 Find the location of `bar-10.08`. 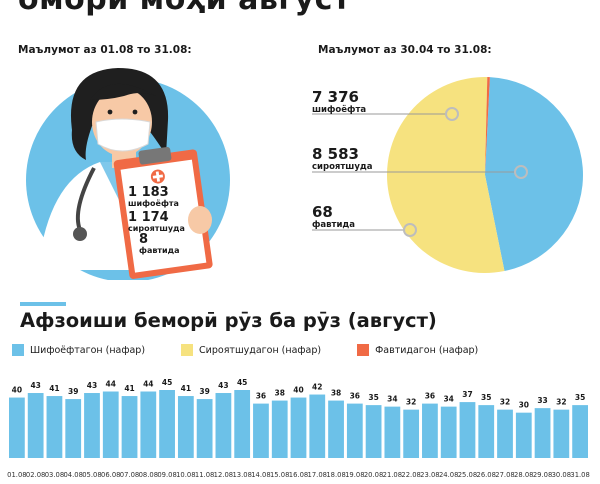

bar-10.08 is located at coordinates (185, 427).